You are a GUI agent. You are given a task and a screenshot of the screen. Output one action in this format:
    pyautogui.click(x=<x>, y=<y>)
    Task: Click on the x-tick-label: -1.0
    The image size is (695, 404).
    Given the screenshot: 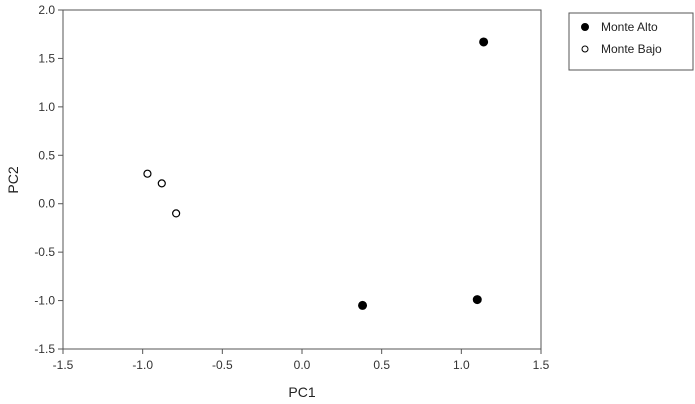 What is the action you would take?
    pyautogui.click(x=142, y=365)
    